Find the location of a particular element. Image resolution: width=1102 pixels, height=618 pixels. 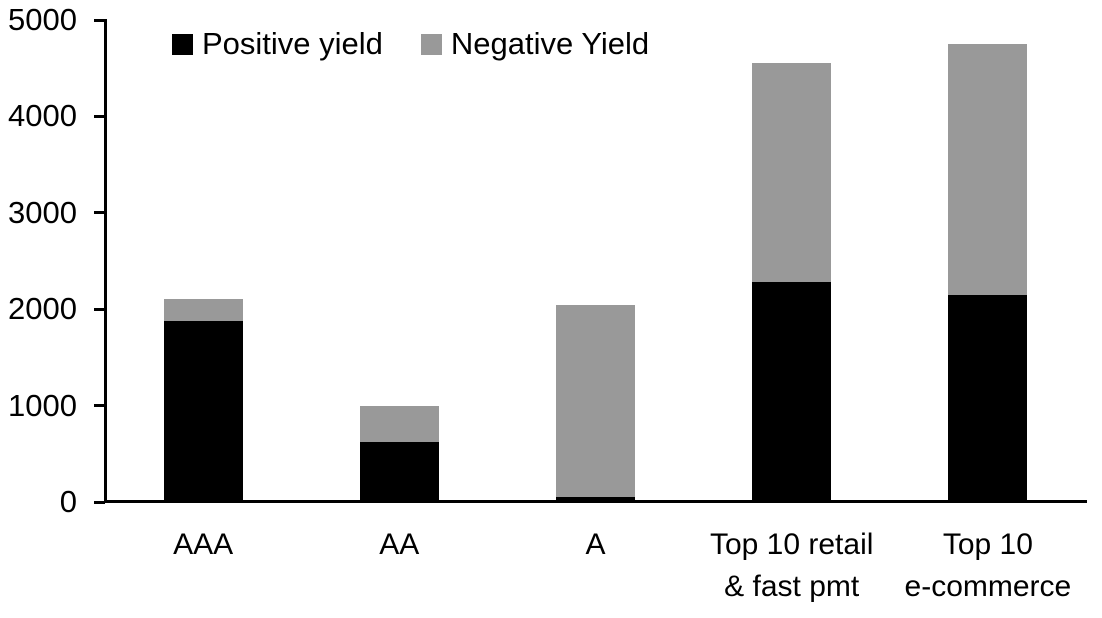

y-tick-label: 1000 is located at coordinates (42, 405).